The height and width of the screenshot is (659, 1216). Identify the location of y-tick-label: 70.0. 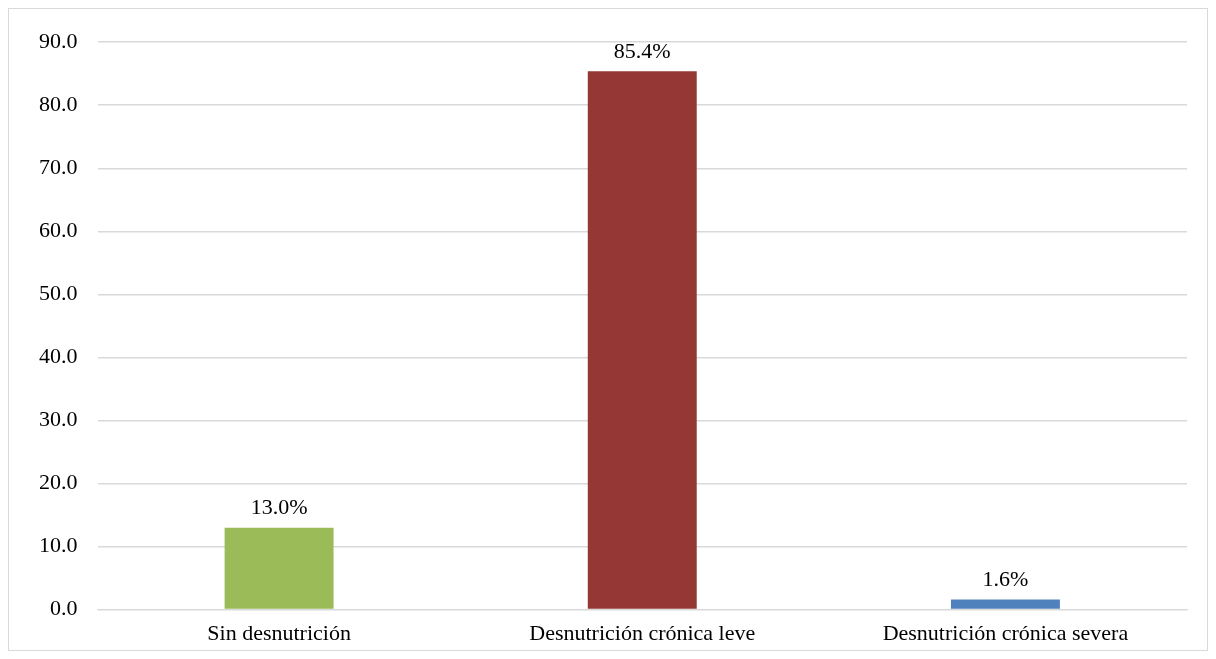
(58, 167).